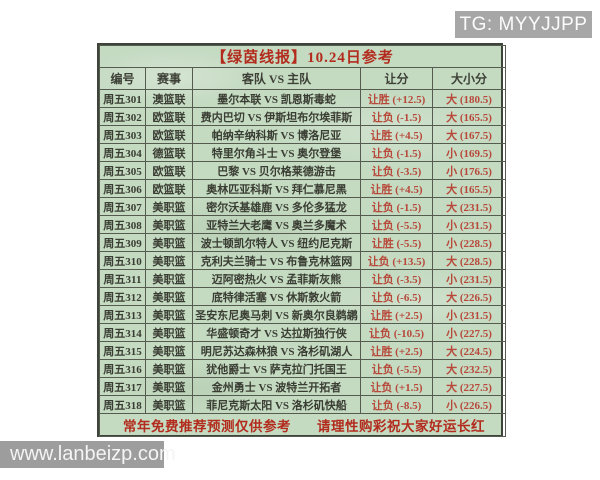 This screenshot has width=600, height=480. I want to click on match-cell: 特里尔角斗士 VS 奥尔登堡, so click(276, 152).